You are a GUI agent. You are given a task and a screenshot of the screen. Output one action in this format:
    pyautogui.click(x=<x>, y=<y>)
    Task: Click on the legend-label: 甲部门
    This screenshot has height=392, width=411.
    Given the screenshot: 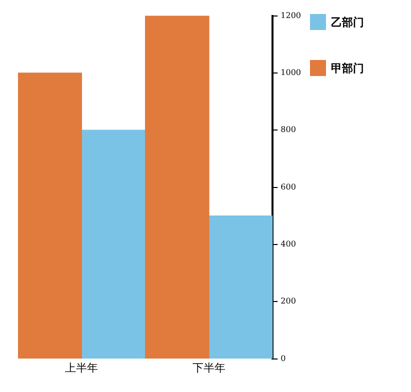 What is the action you would take?
    pyautogui.click(x=347, y=68)
    